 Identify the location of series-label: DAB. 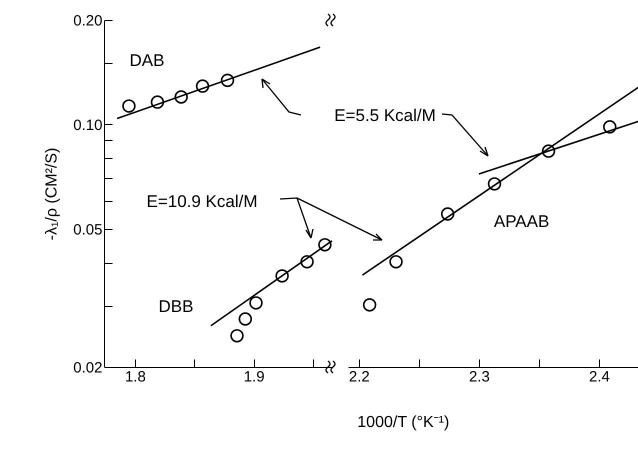
(146, 60).